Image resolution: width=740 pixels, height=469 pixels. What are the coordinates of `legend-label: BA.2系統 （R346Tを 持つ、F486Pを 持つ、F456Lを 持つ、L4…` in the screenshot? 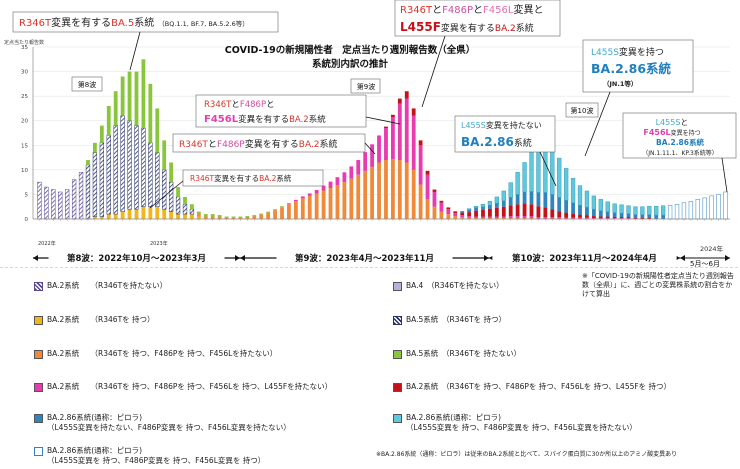 It's located at (539, 386).